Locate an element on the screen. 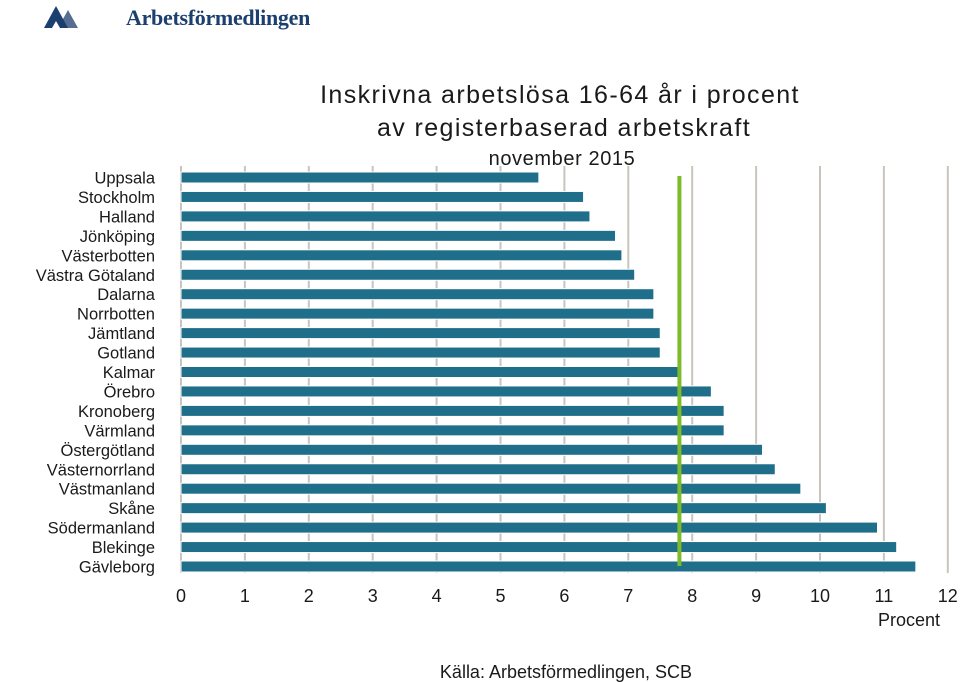 This screenshot has height=682, width=960. x-tick-label: 2 is located at coordinates (309, 596).